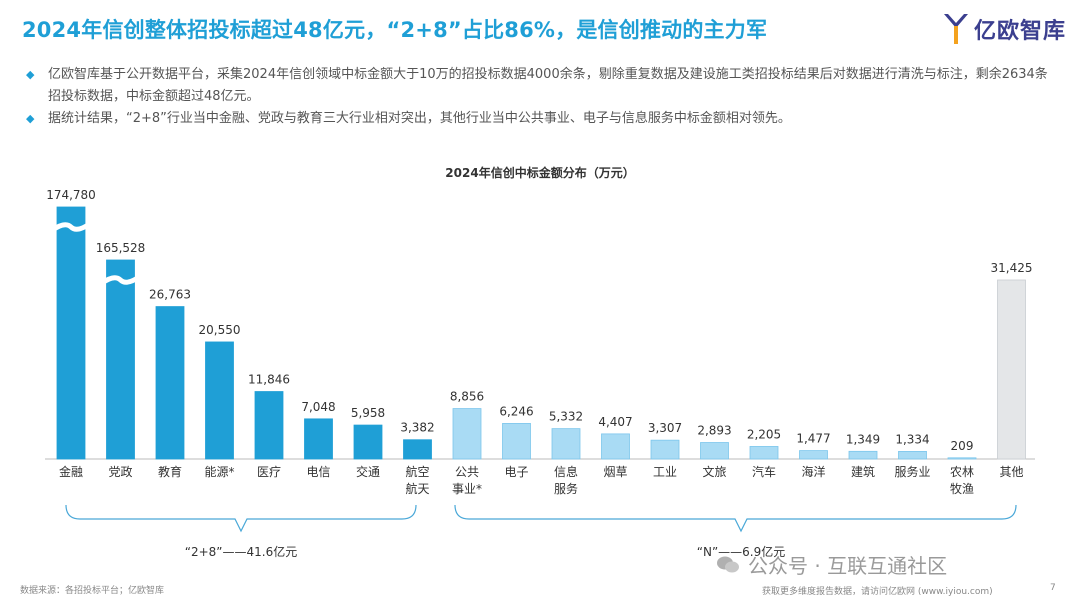 This screenshot has height=608, width=1080. What do you see at coordinates (962, 489) in the screenshot?
I see `category-label: 牧渔` at bounding box center [962, 489].